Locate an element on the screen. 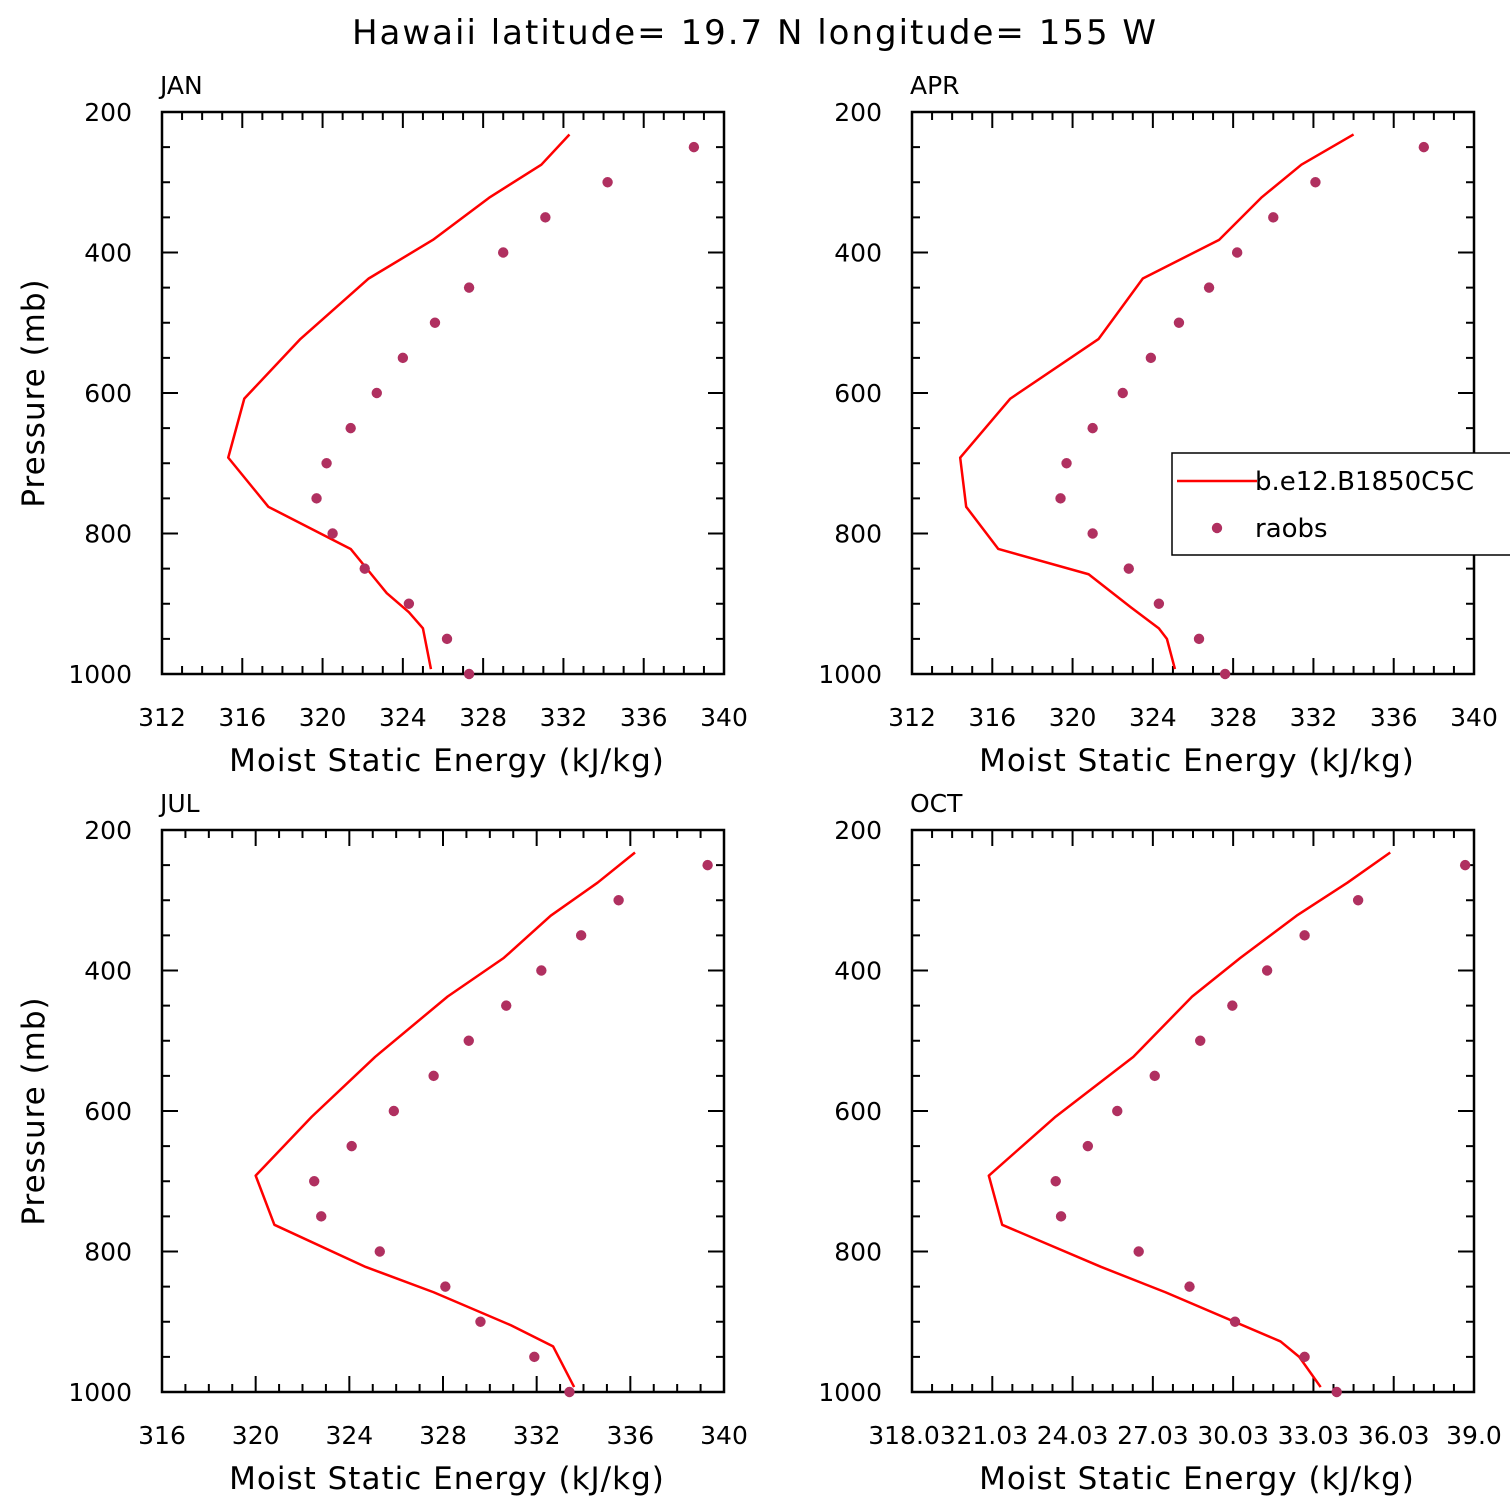 The image size is (1510, 1510). y-tick-label: 400 is located at coordinates (108, 971).